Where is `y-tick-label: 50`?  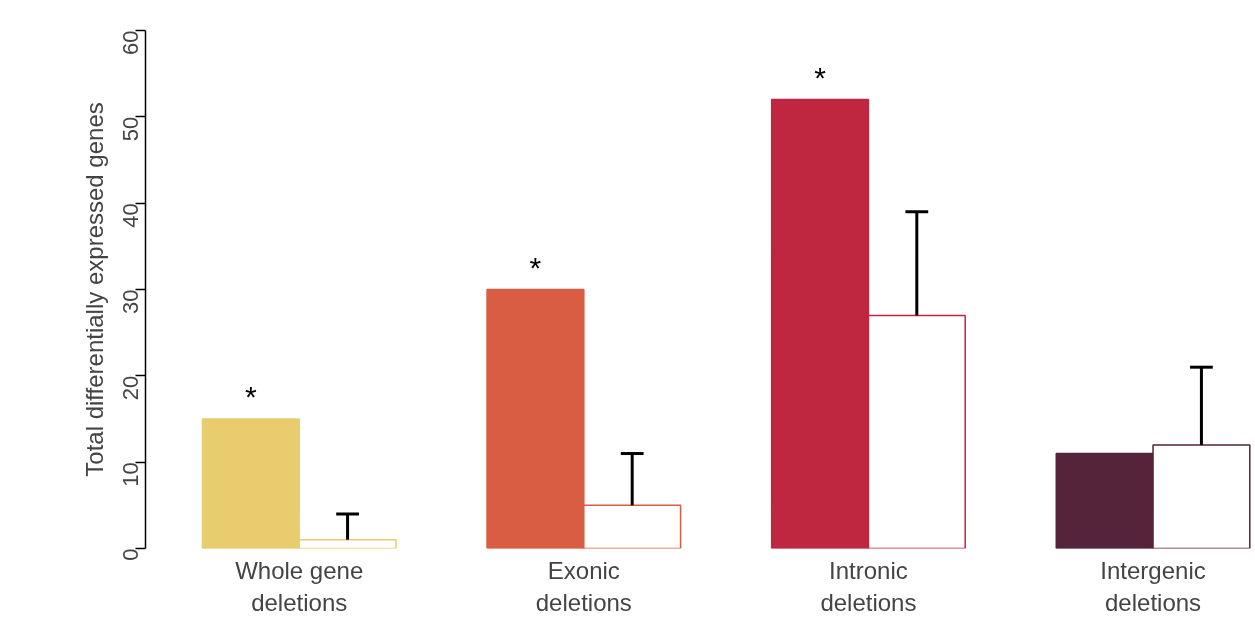 y-tick-label: 50 is located at coordinates (130, 129).